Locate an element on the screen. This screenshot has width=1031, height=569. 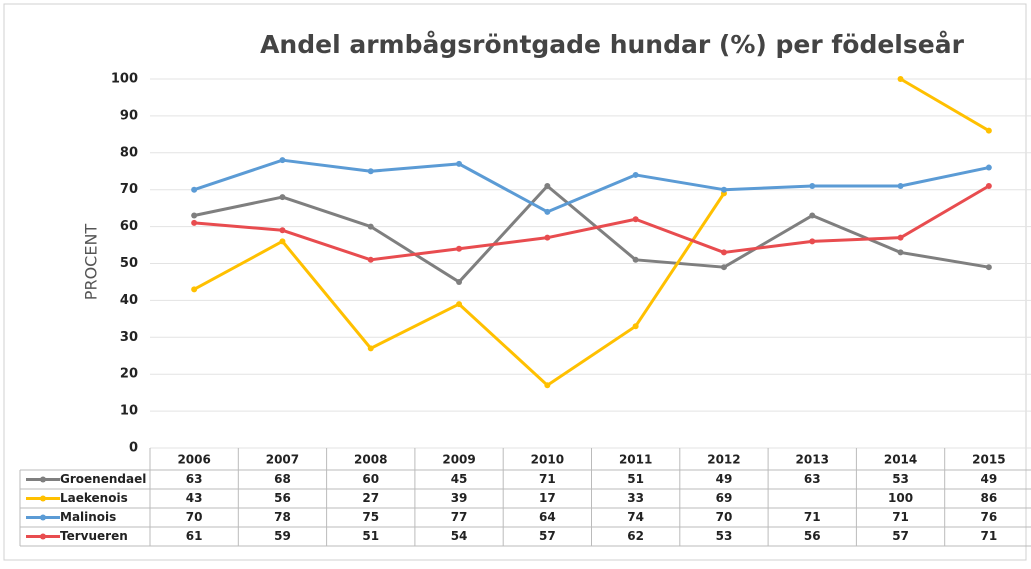
x-tick-label: 2011 is located at coordinates (635, 460).